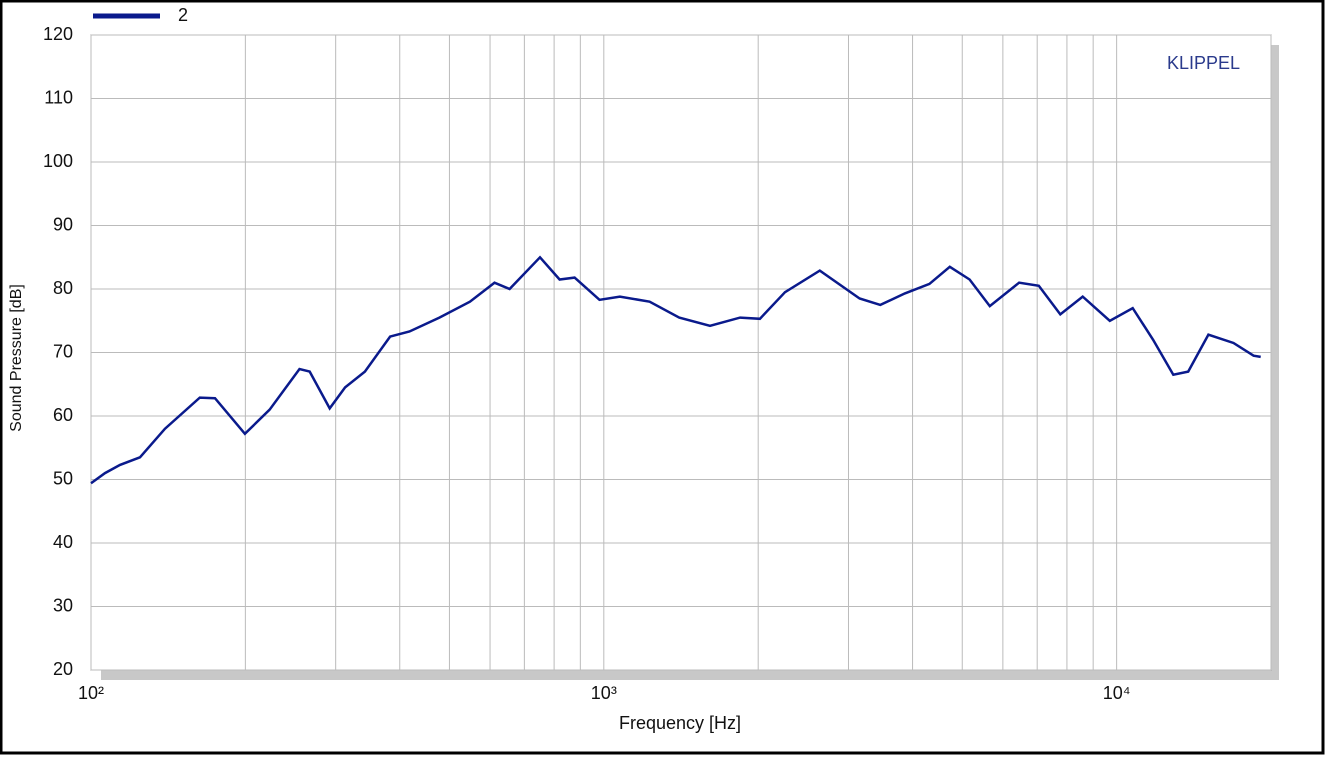  What do you see at coordinates (16, 358) in the screenshot?
I see `y-axis-label: Sound Pressure [dB]` at bounding box center [16, 358].